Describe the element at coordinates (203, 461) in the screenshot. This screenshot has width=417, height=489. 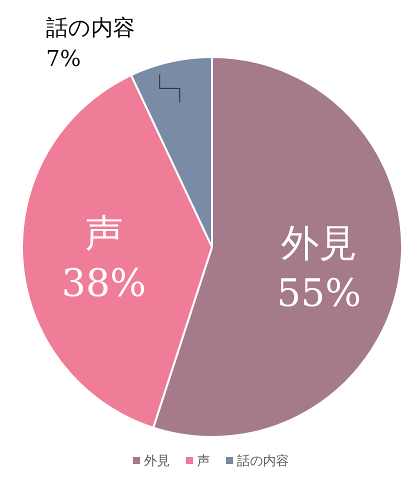
I see `legend-label: 声` at that location.